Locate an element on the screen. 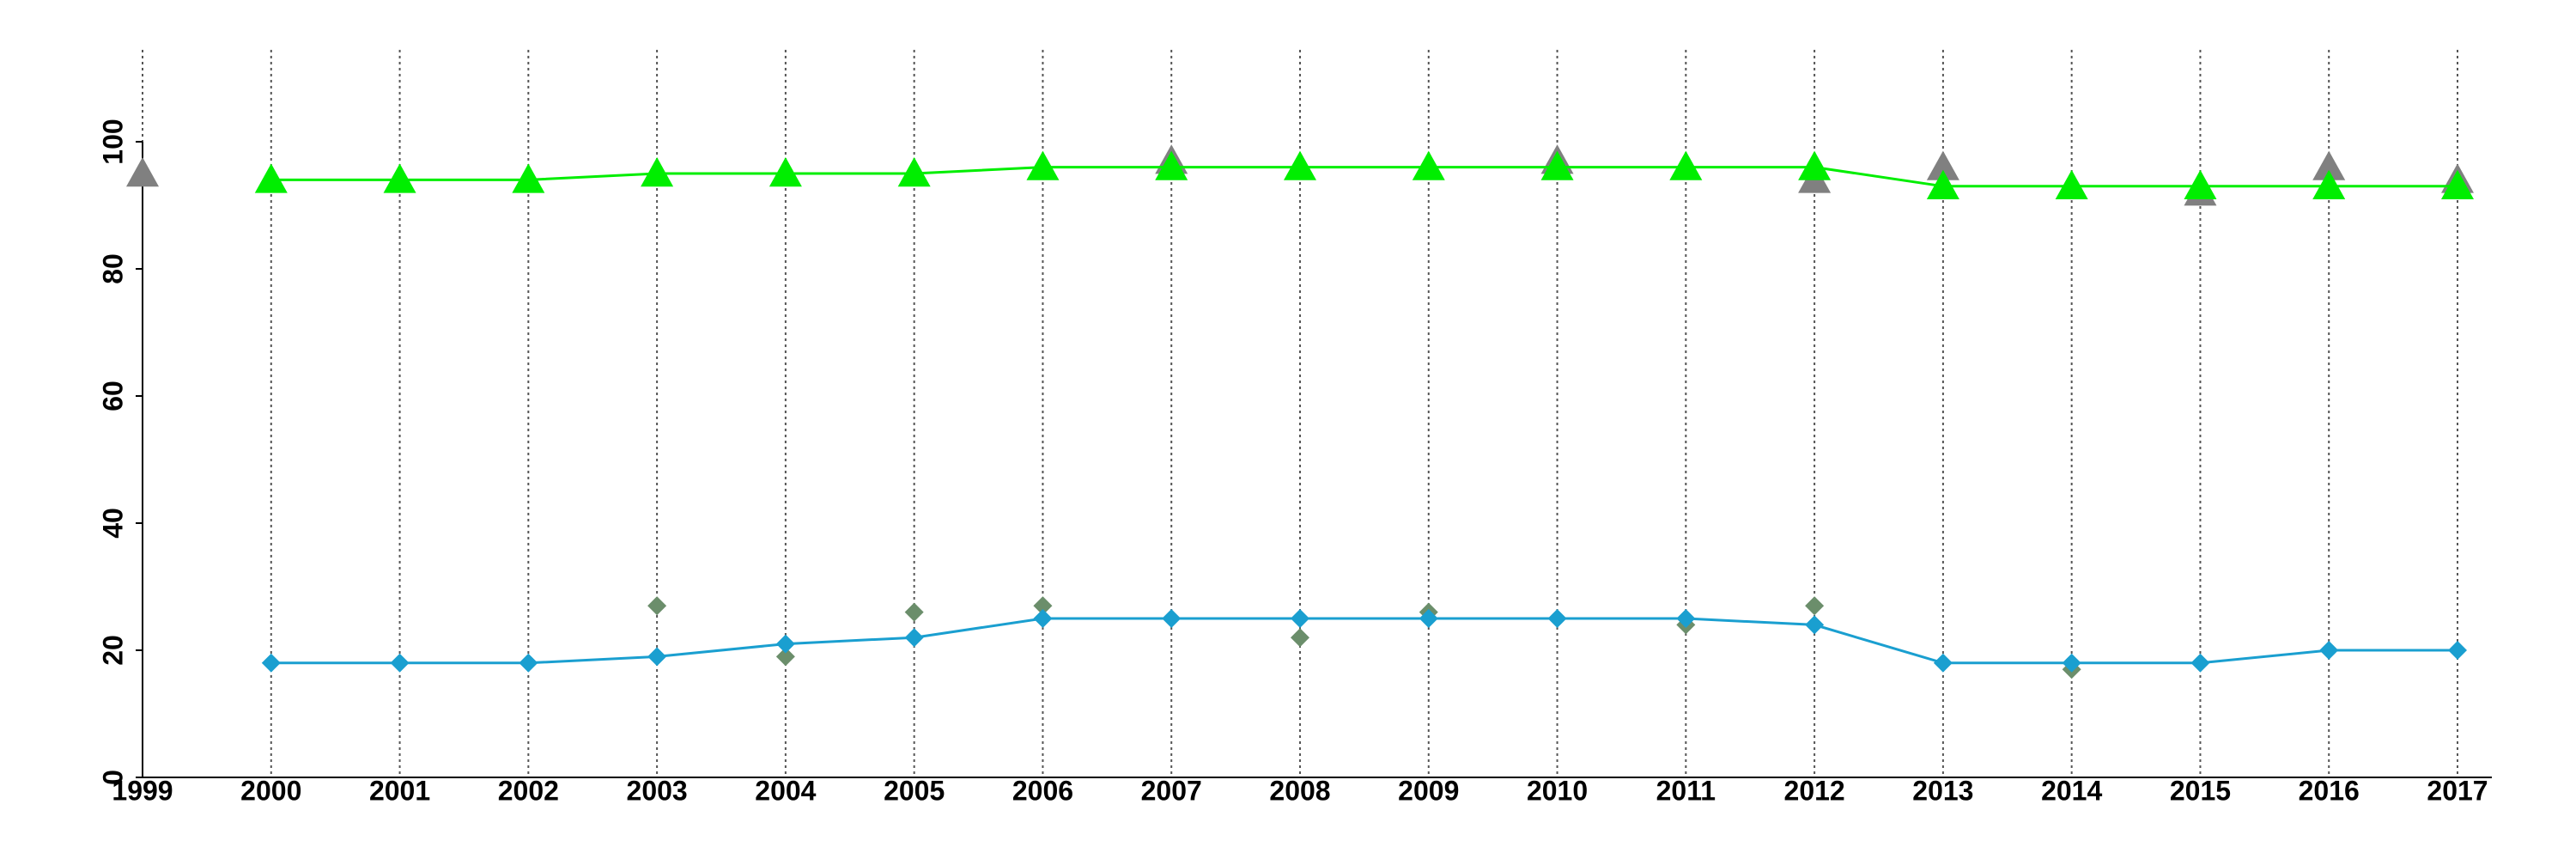  x-tick-label: 2004 is located at coordinates (786, 791).